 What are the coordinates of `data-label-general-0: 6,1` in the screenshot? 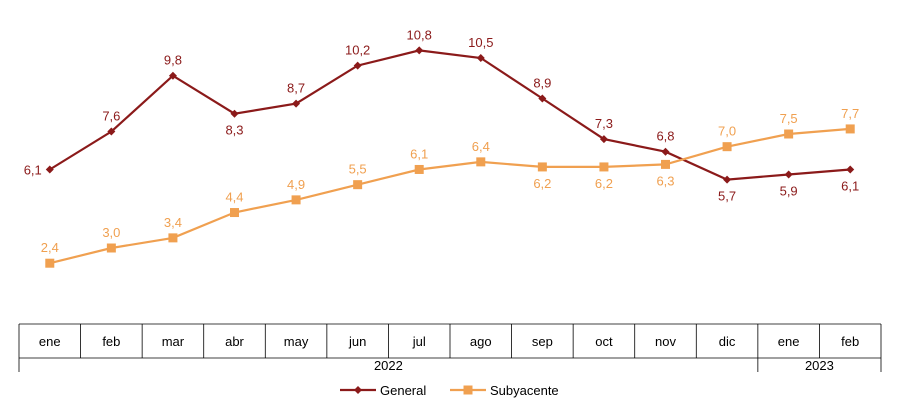 It's located at (33, 169).